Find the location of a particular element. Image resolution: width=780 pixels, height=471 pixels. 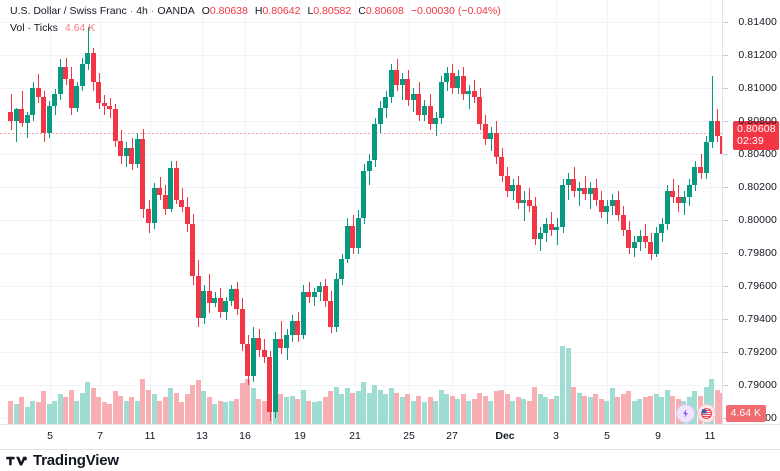

lightning-bolt-icon is located at coordinates (685, 413).